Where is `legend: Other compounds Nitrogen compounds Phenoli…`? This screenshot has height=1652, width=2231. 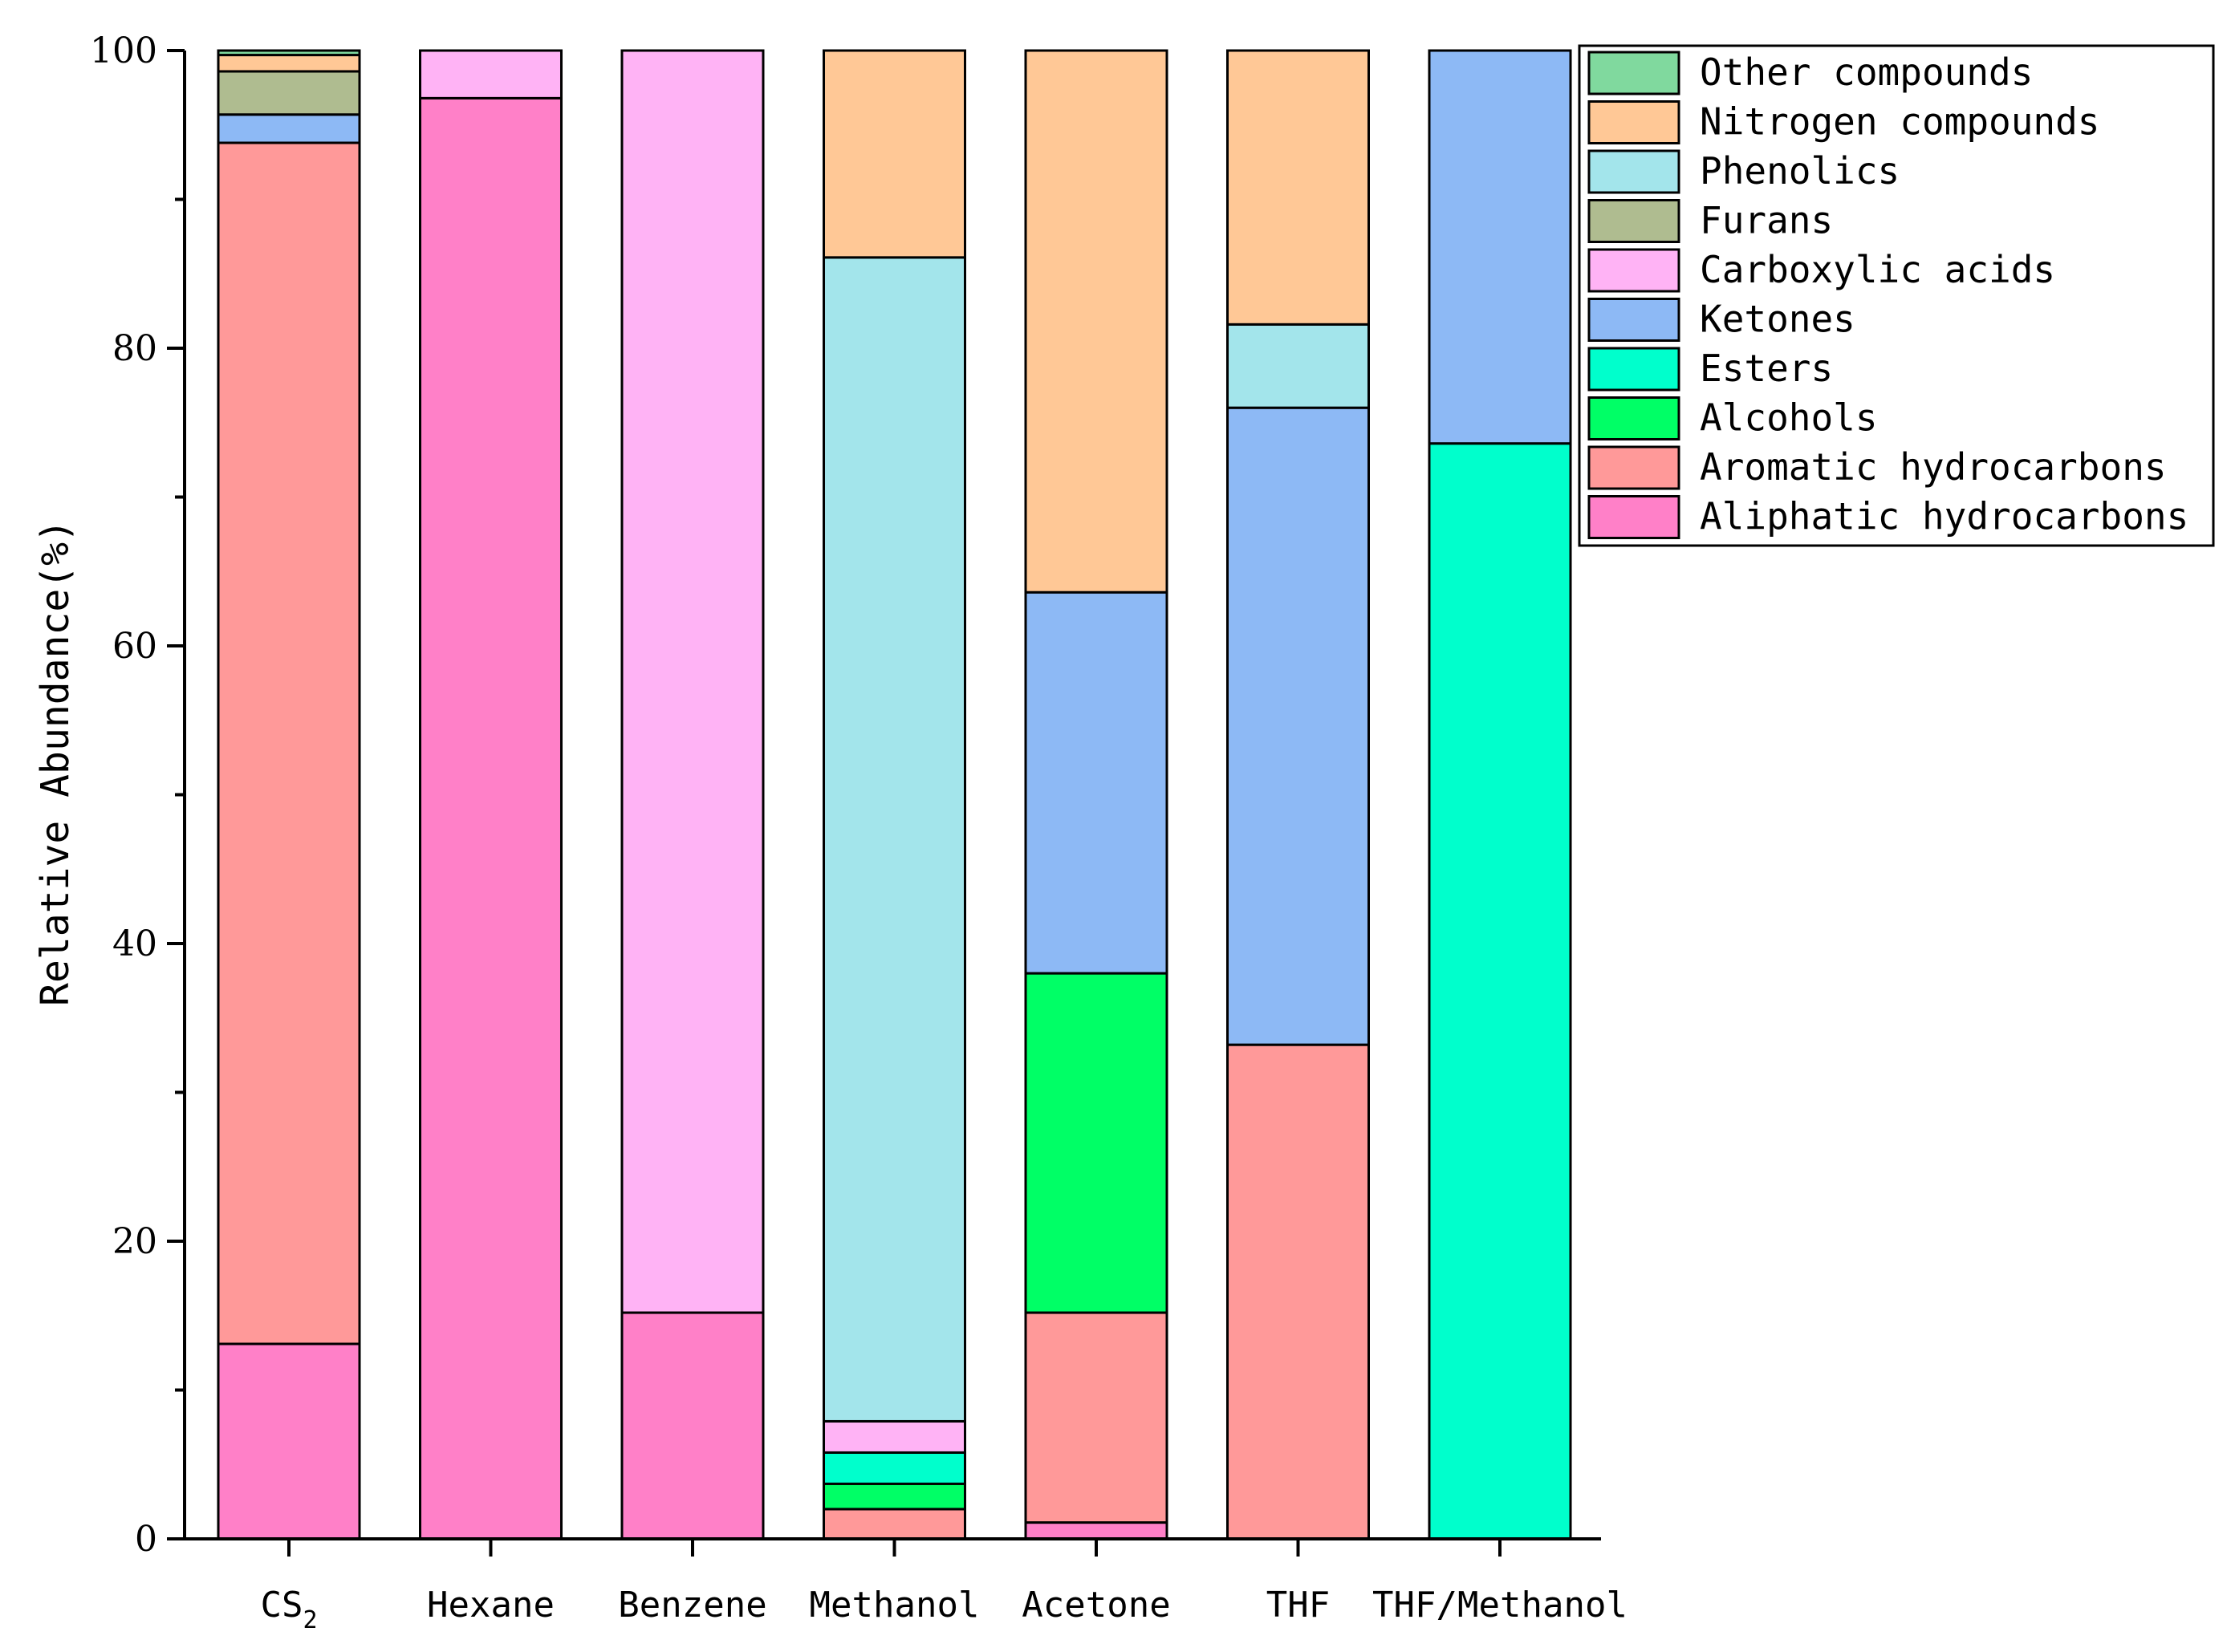
legend: Other compounds Nitrogen compounds Phenoli… is located at coordinates (1897, 295).